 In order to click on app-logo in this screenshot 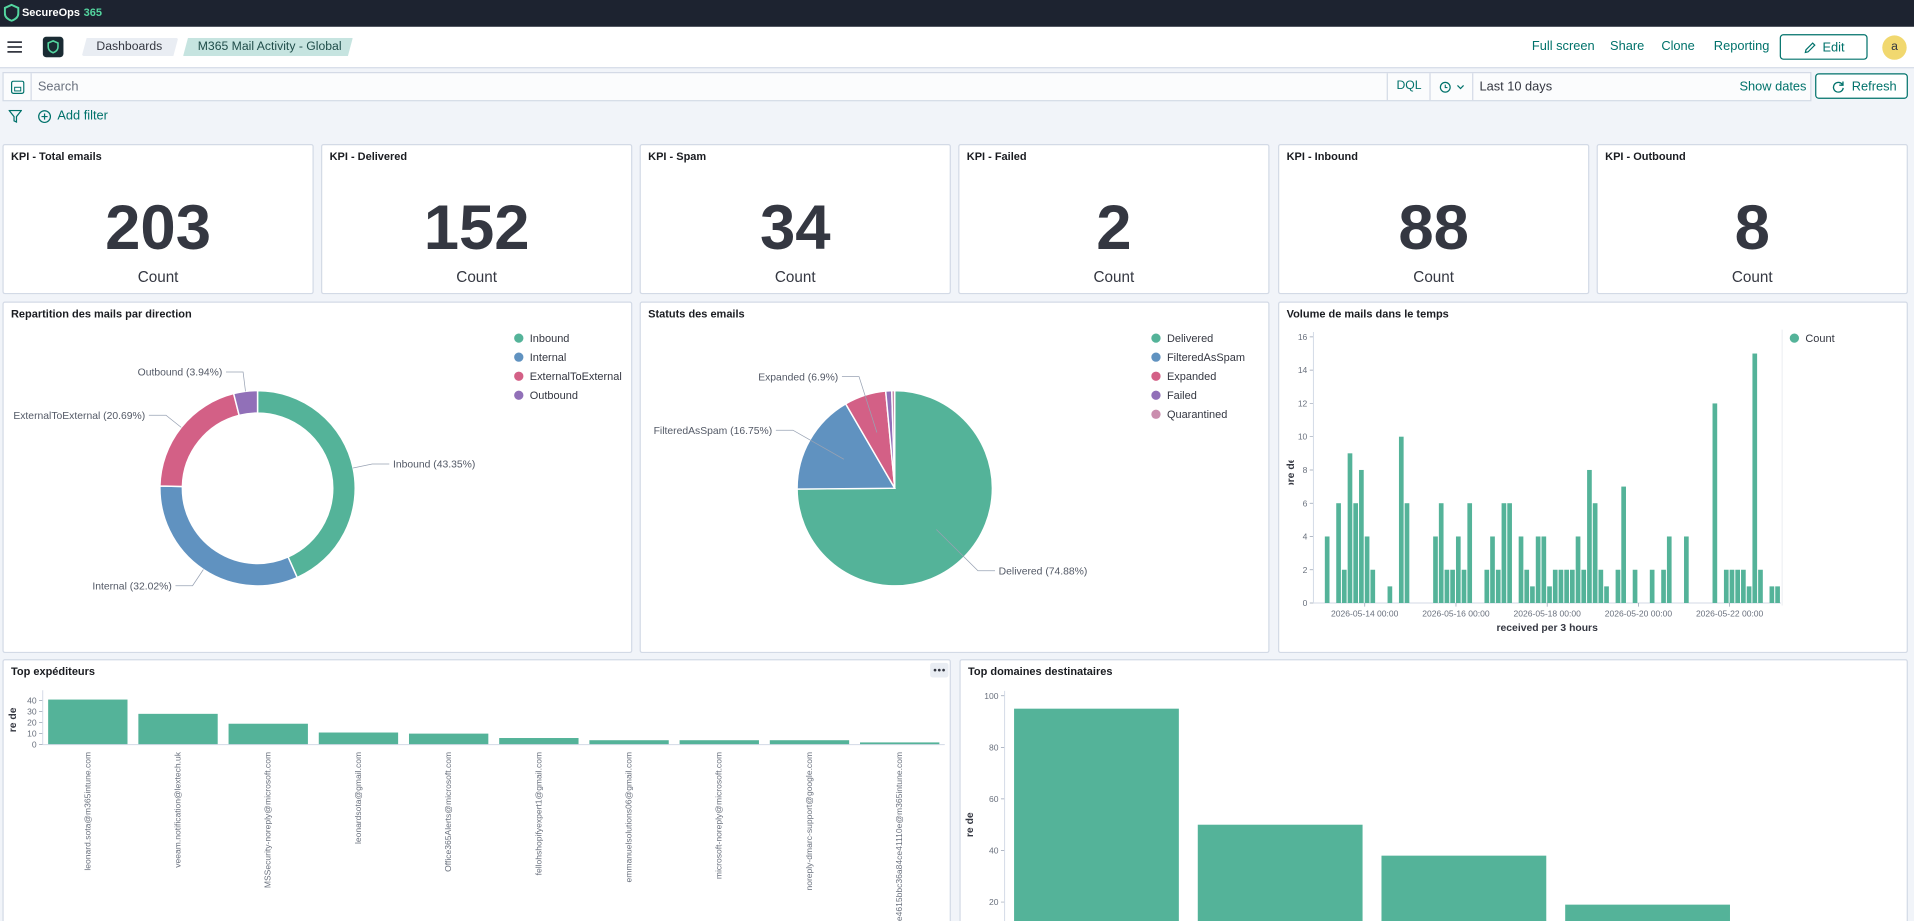, I will do `click(53, 47)`.